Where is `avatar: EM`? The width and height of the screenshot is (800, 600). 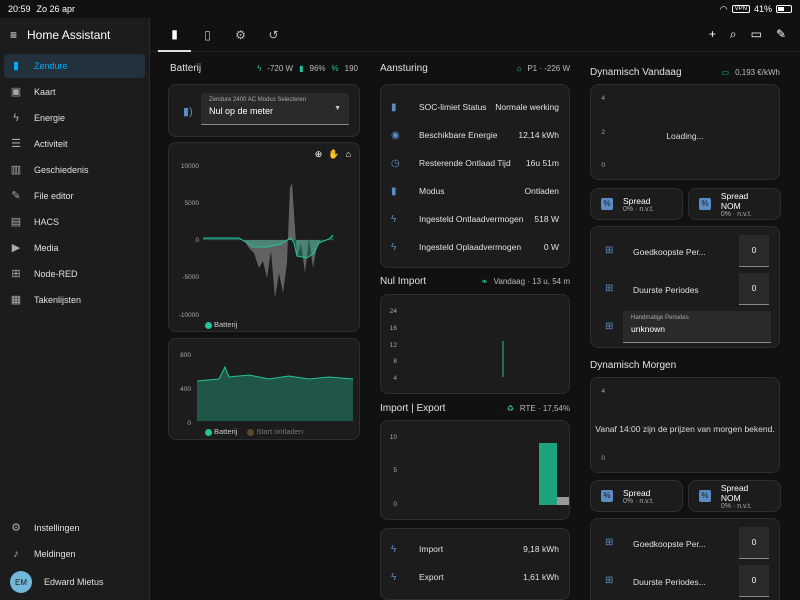 avatar: EM is located at coordinates (21, 582).